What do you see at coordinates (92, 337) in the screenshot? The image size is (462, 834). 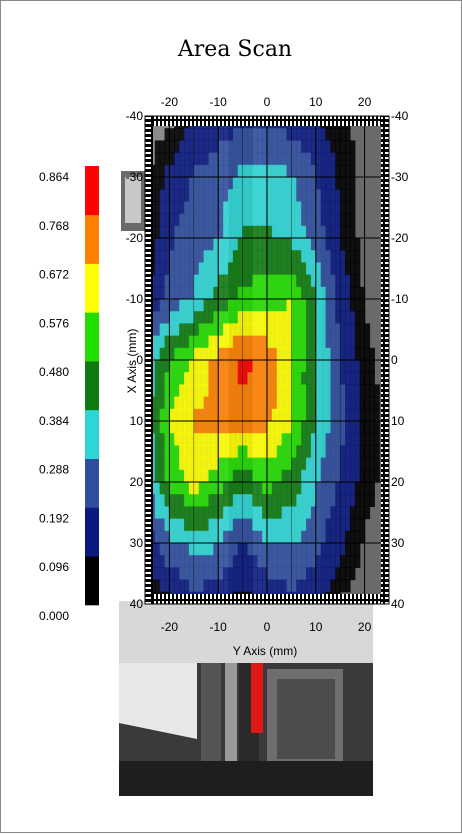 I see `colorbar-swatch` at bounding box center [92, 337].